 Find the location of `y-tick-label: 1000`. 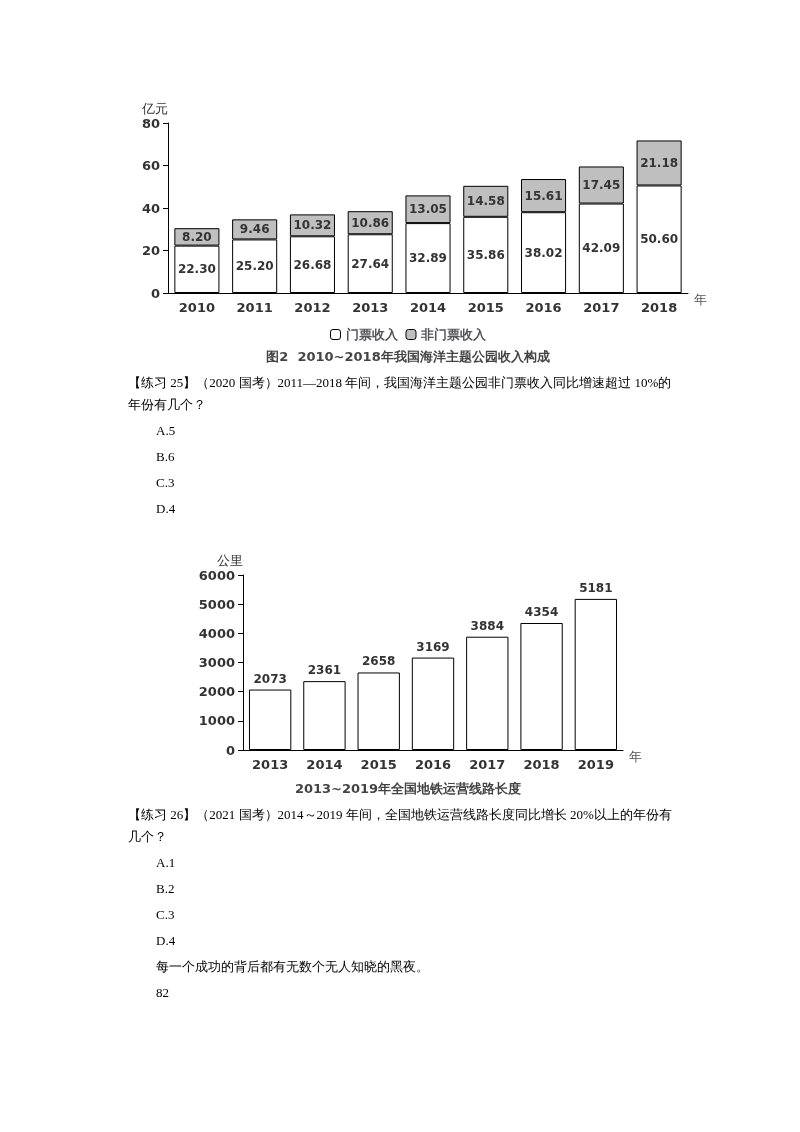

y-tick-label: 1000 is located at coordinates (216, 721).